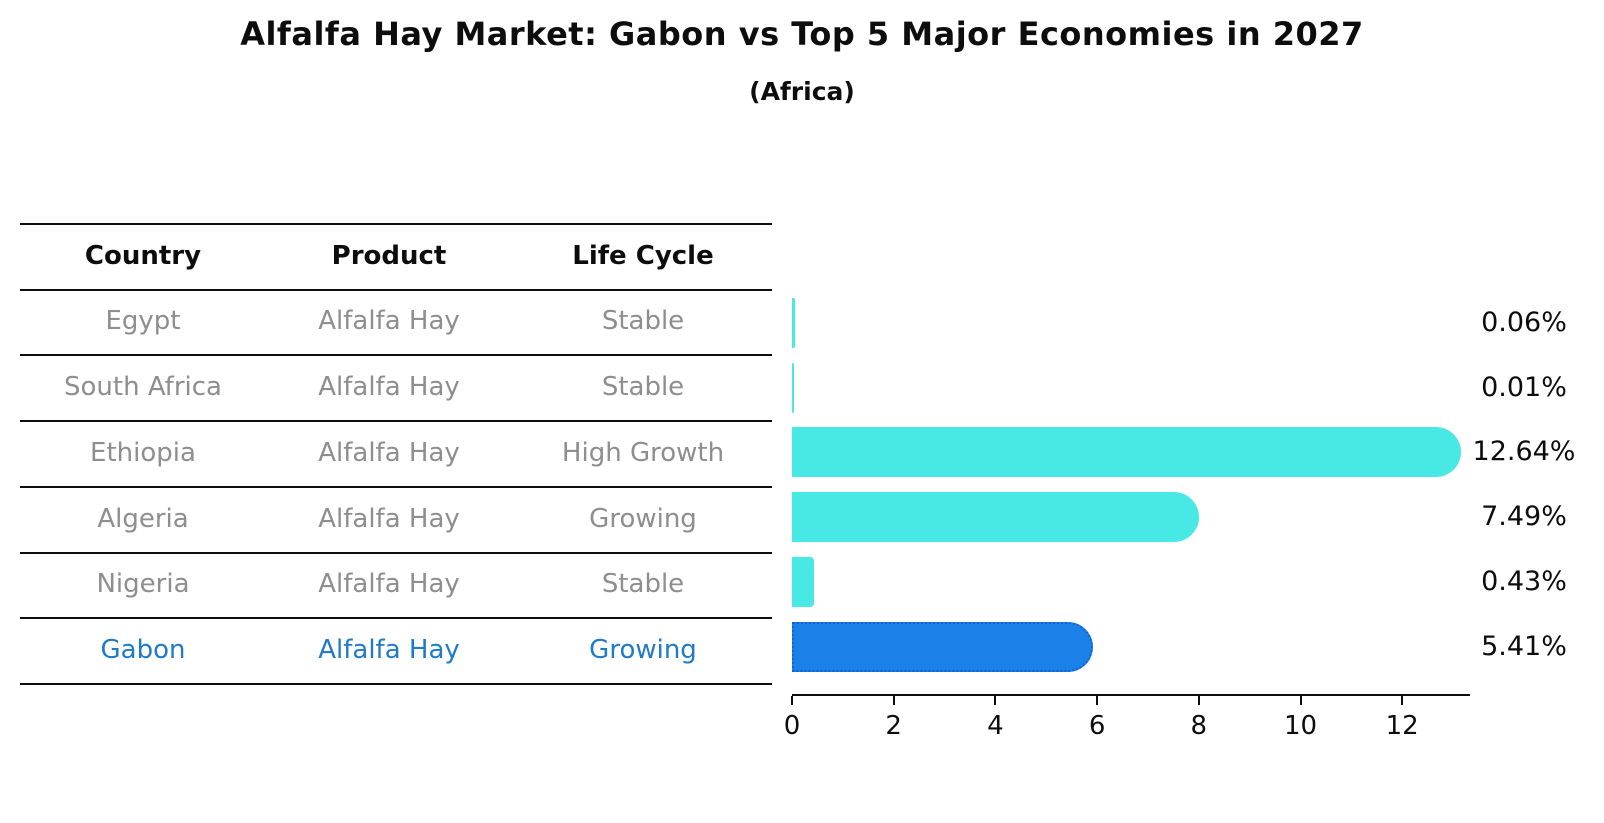 The image size is (1604, 823). What do you see at coordinates (995, 517) in the screenshot?
I see `bar-algeria` at bounding box center [995, 517].